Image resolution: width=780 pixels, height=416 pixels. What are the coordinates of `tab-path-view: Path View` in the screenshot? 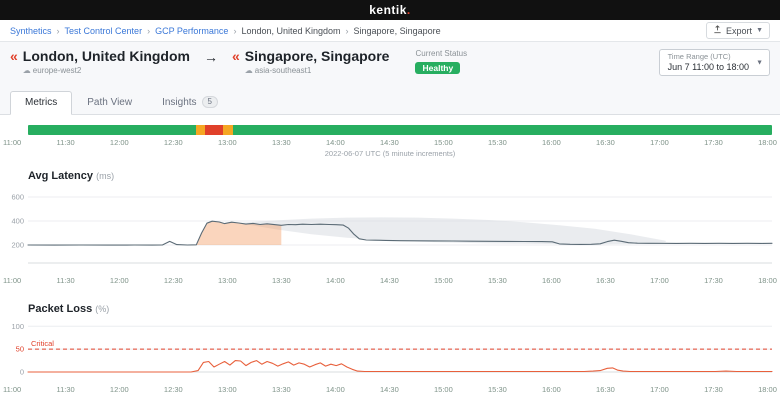 It's located at (110, 102).